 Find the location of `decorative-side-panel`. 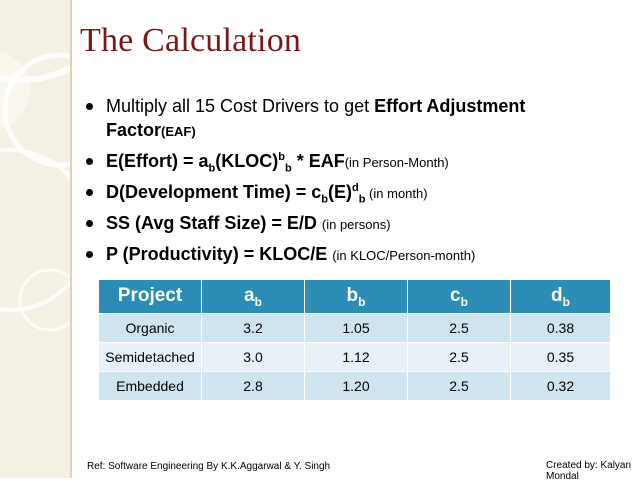

decorative-side-panel is located at coordinates (35, 239).